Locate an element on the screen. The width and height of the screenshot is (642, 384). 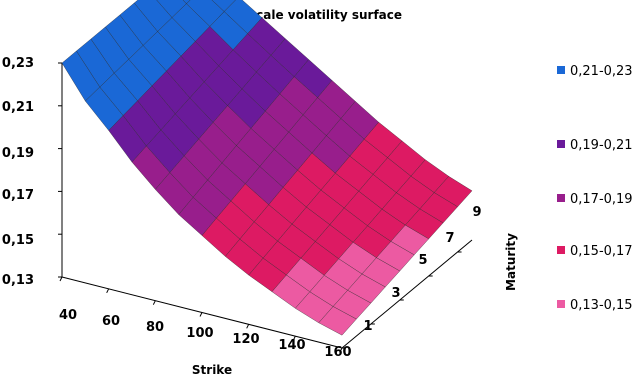
legend-label: 0,17-0,19 is located at coordinates (601, 199).